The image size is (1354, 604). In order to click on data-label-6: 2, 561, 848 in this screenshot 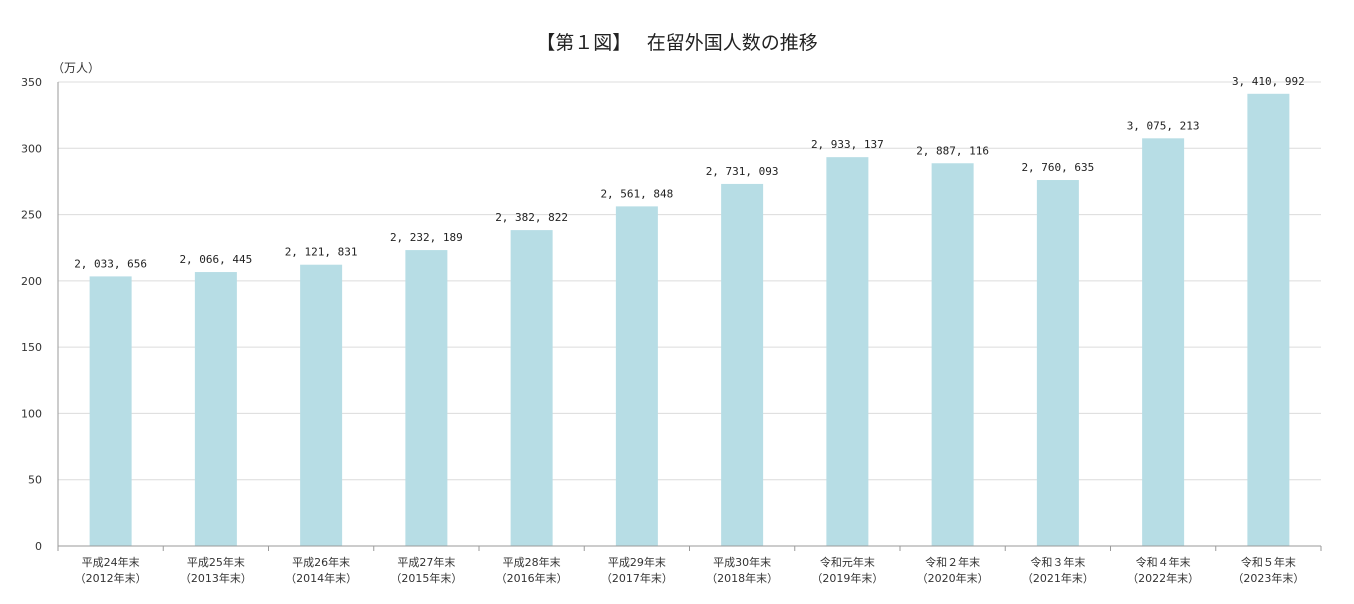, I will do `click(636, 193)`.